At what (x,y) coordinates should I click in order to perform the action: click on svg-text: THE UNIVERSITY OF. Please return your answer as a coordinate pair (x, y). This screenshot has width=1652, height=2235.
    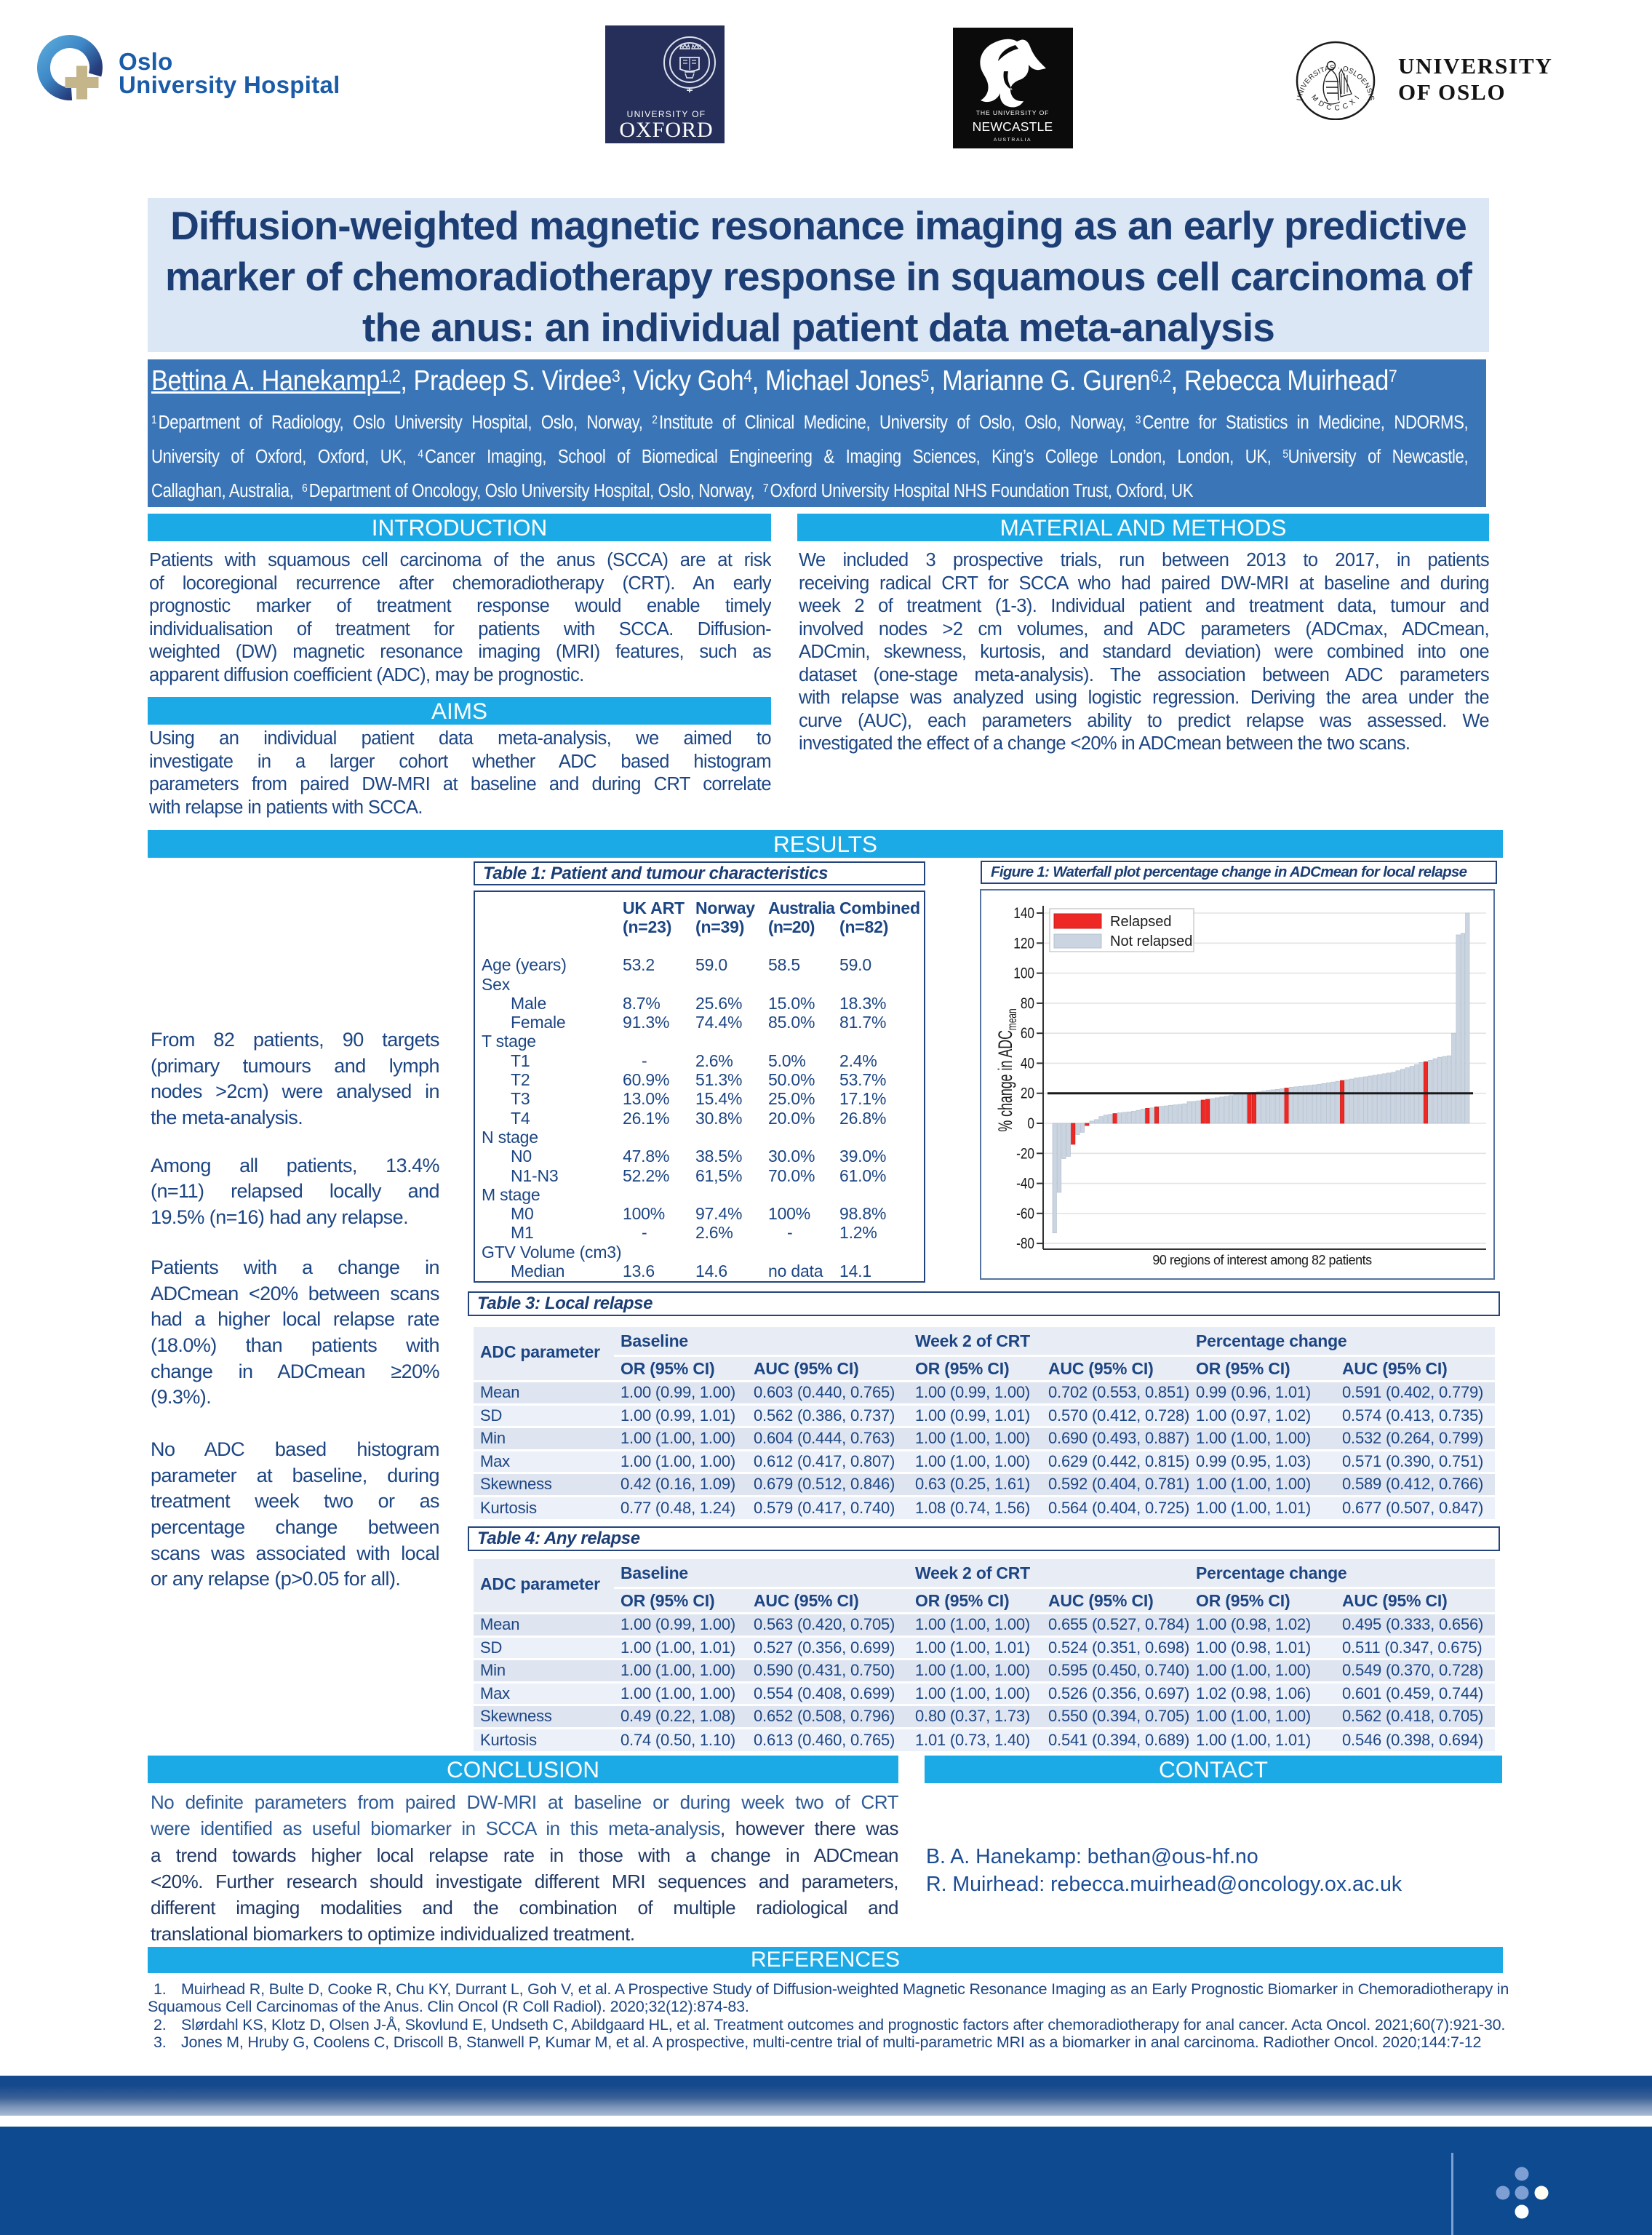
    Looking at the image, I should click on (1013, 112).